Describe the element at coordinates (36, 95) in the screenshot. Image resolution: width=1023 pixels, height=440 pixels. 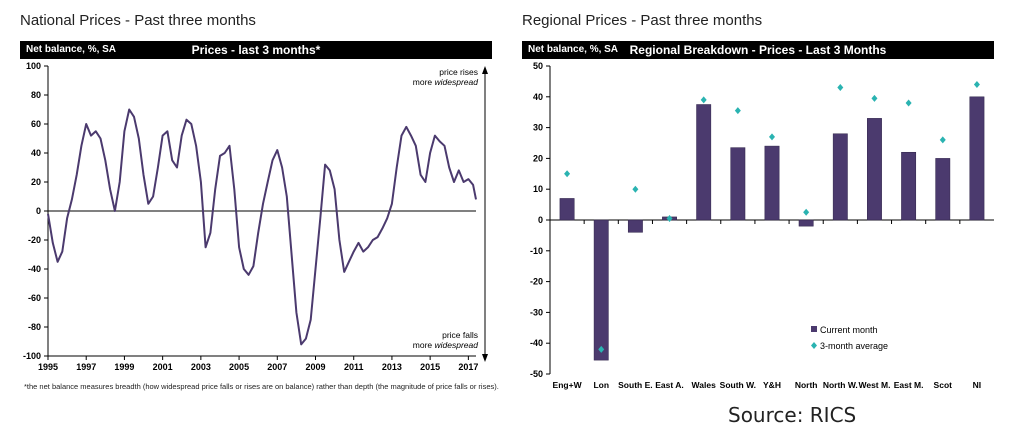
I see `line-chart-y-tick-label: 80` at that location.